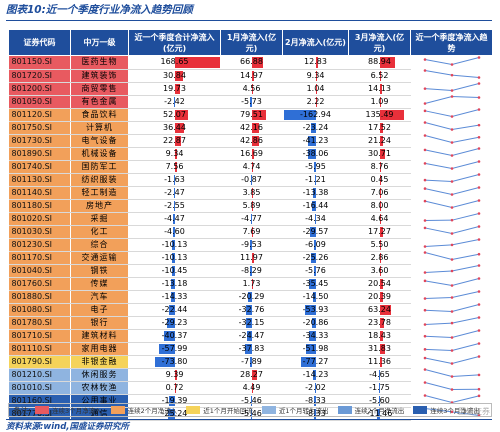 The image size is (500, 432). What do you see at coordinates (39, 388) in the screenshot?
I see `cell-code: 801010.SI` at bounding box center [39, 388].